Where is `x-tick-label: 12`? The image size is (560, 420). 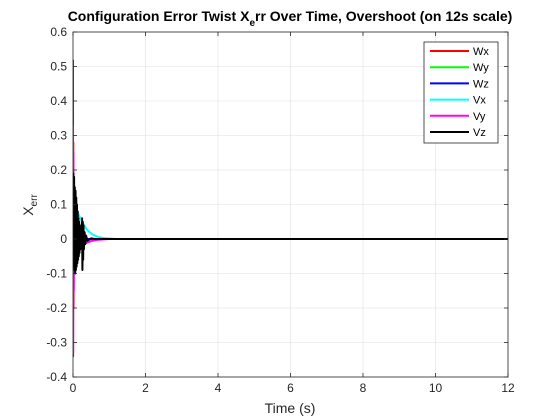 x-tick-label: 12 is located at coordinates (508, 388).